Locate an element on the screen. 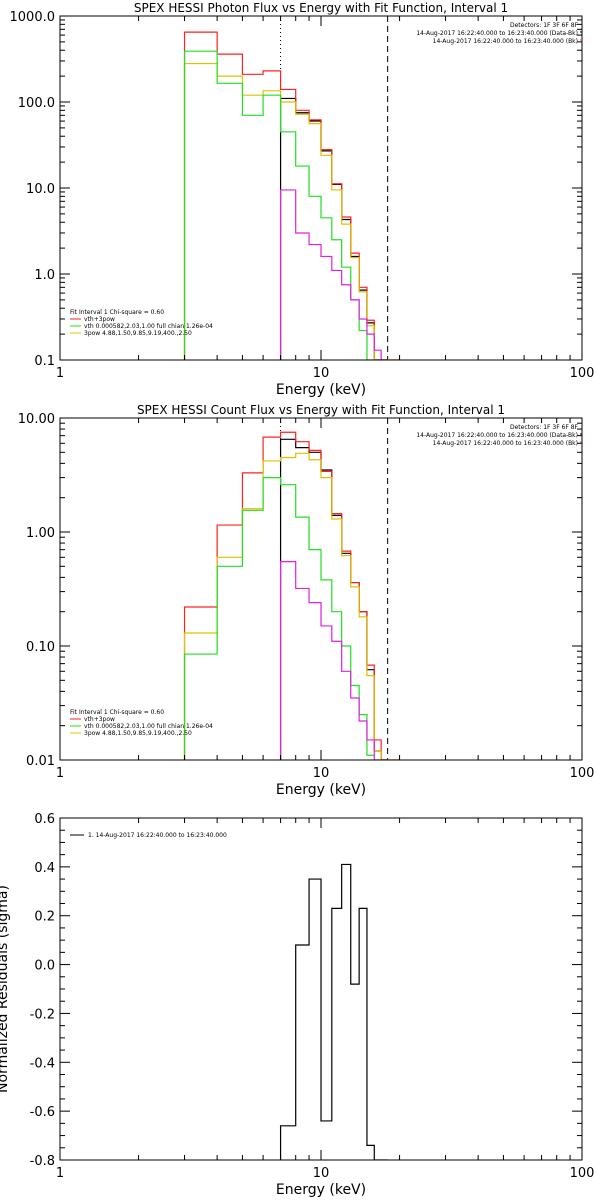 This screenshot has width=600, height=1200. y-tick-label: 10.0 is located at coordinates (40, 189).